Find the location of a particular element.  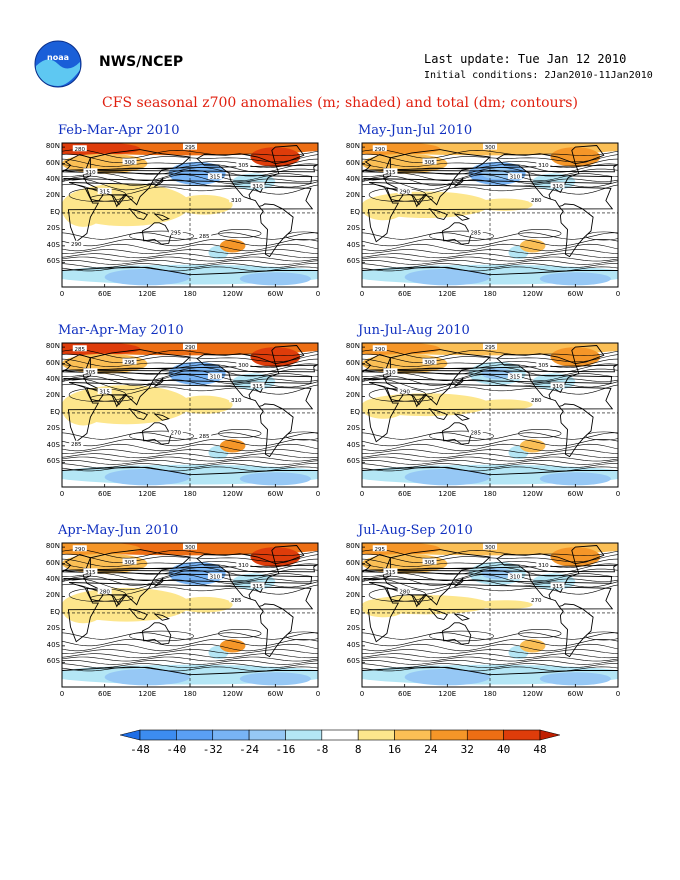

contour-label: 305 is located at coordinates (429, 163).